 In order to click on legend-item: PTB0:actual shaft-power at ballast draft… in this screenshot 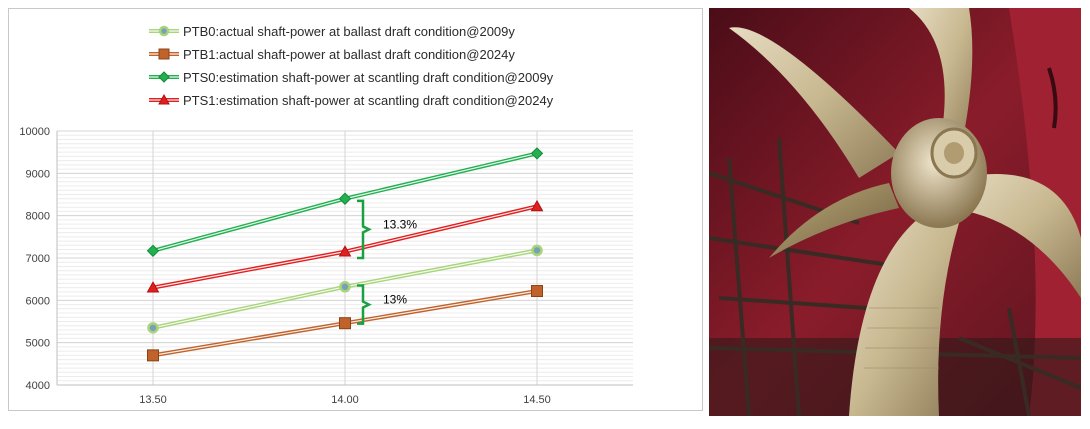, I will do `click(332, 31)`.